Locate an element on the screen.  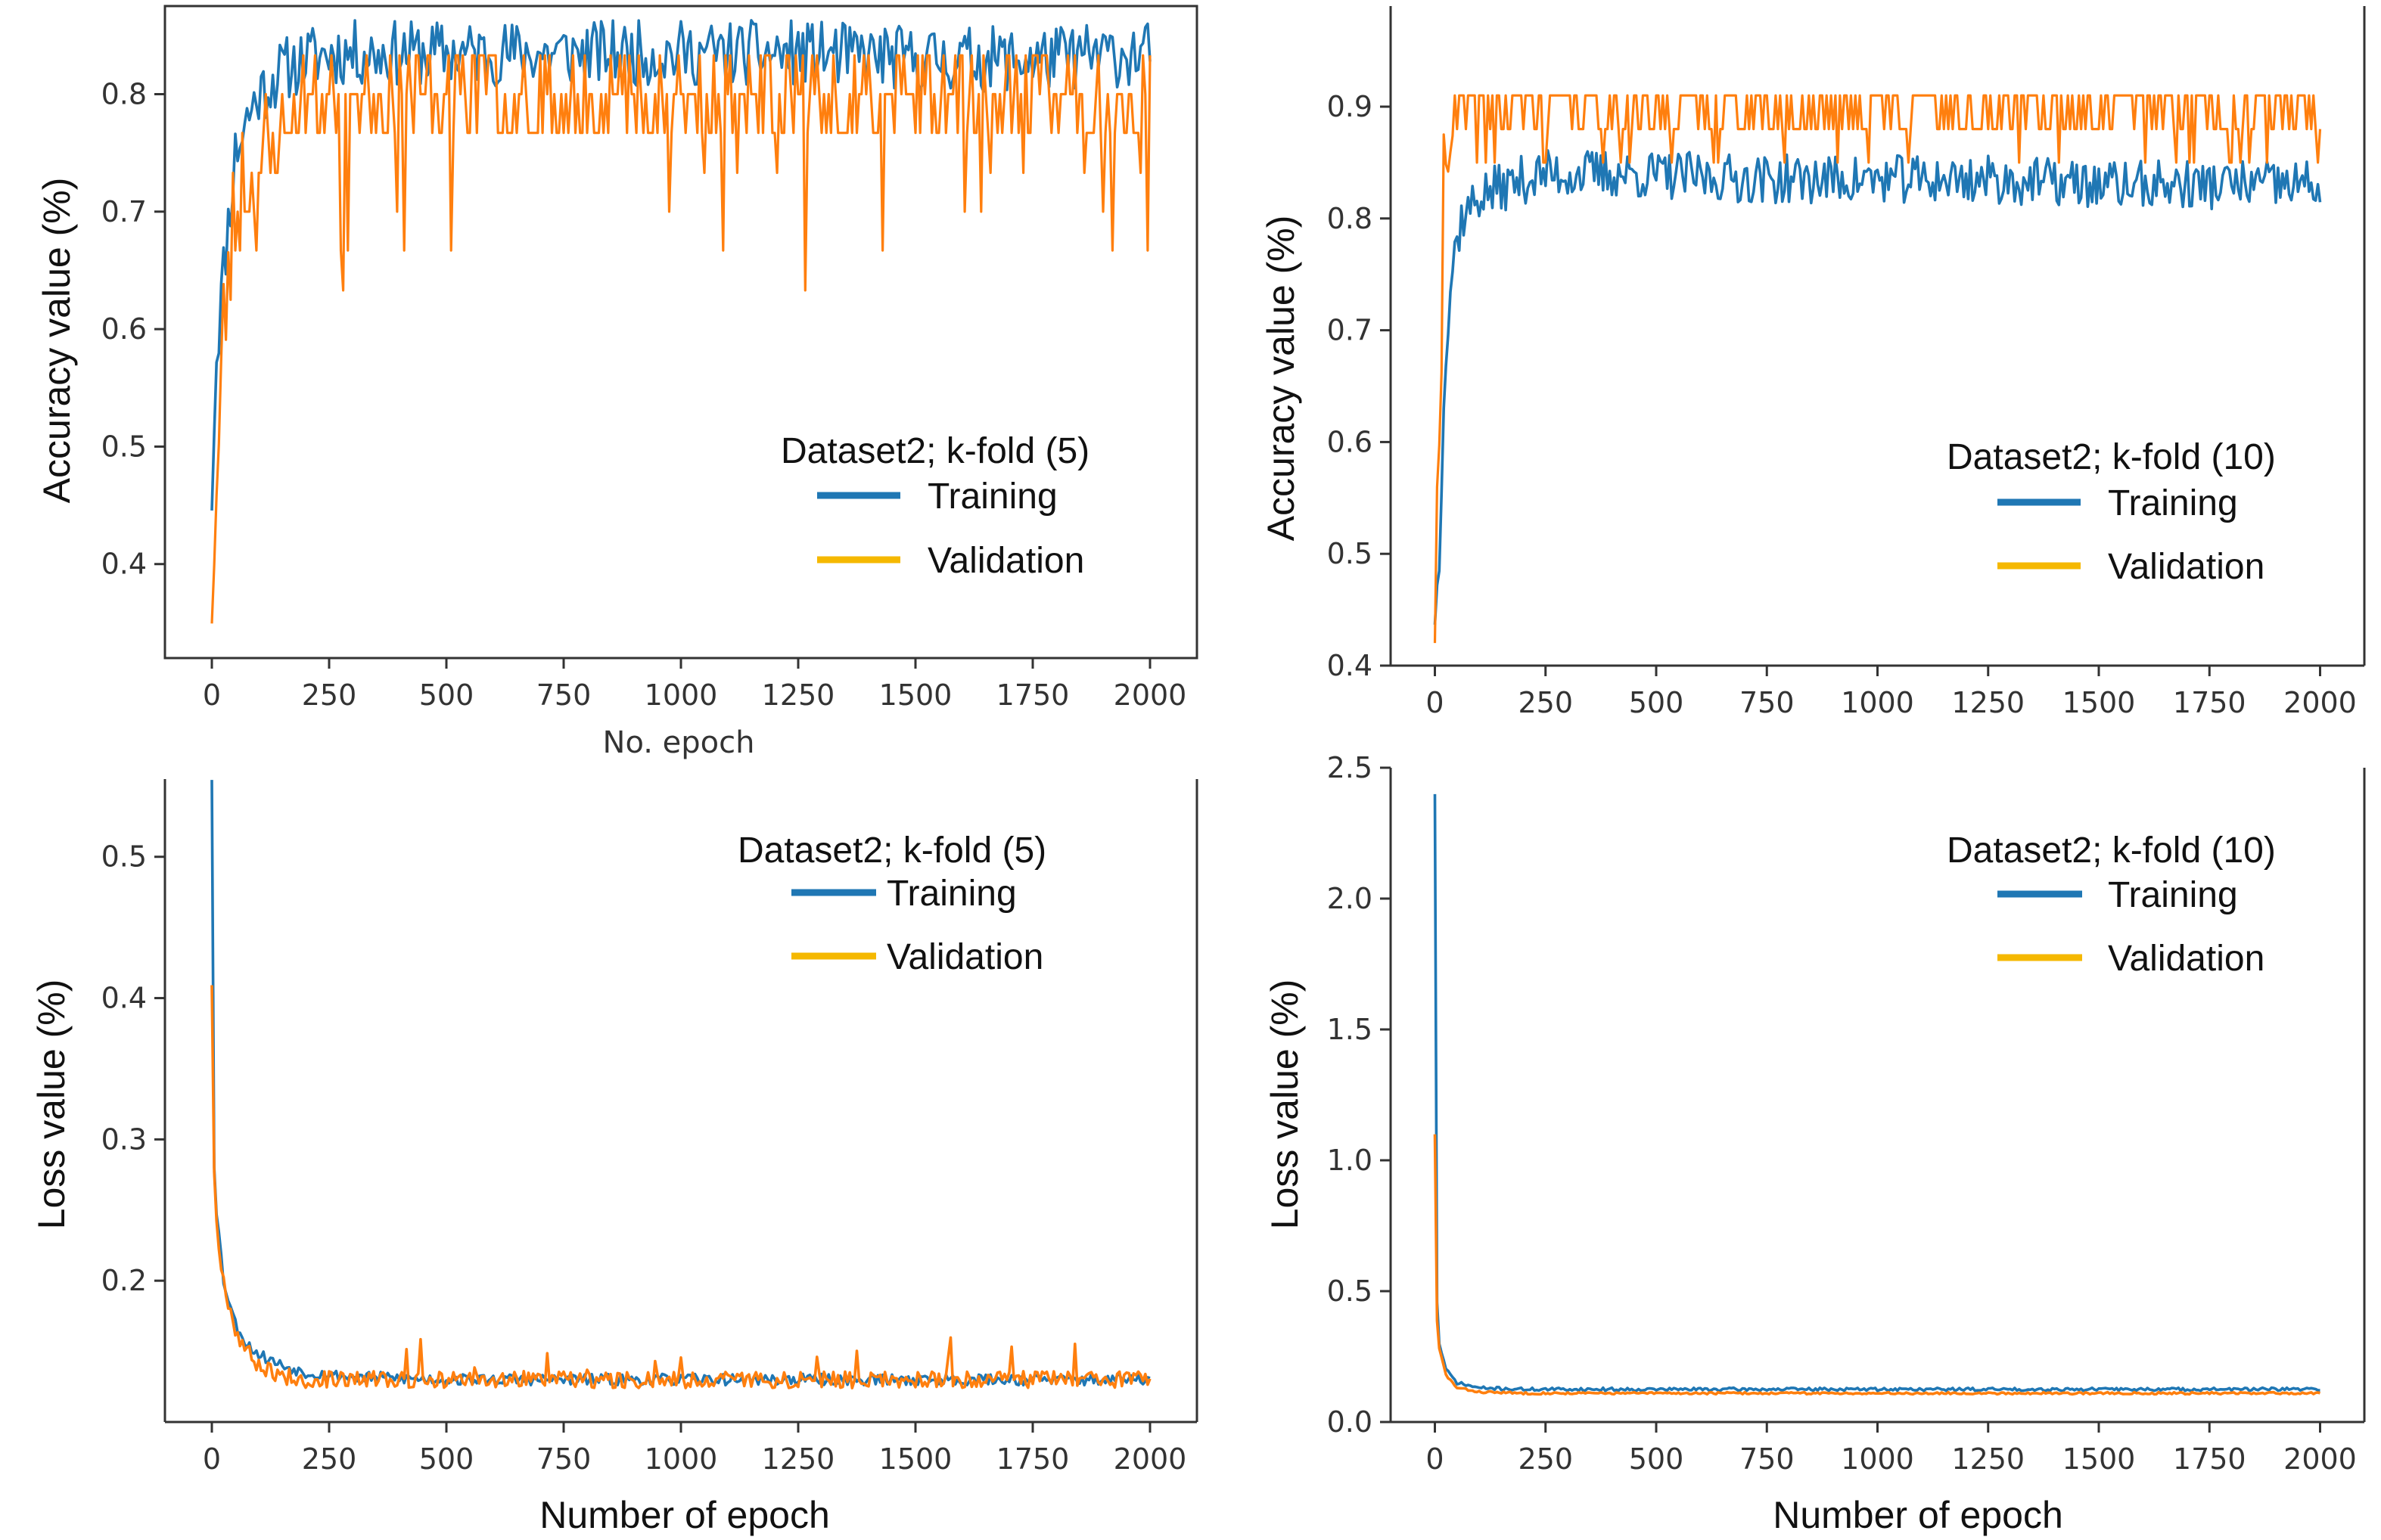
loss_k10-xtick-label: 1000 is located at coordinates (1877, 1459).